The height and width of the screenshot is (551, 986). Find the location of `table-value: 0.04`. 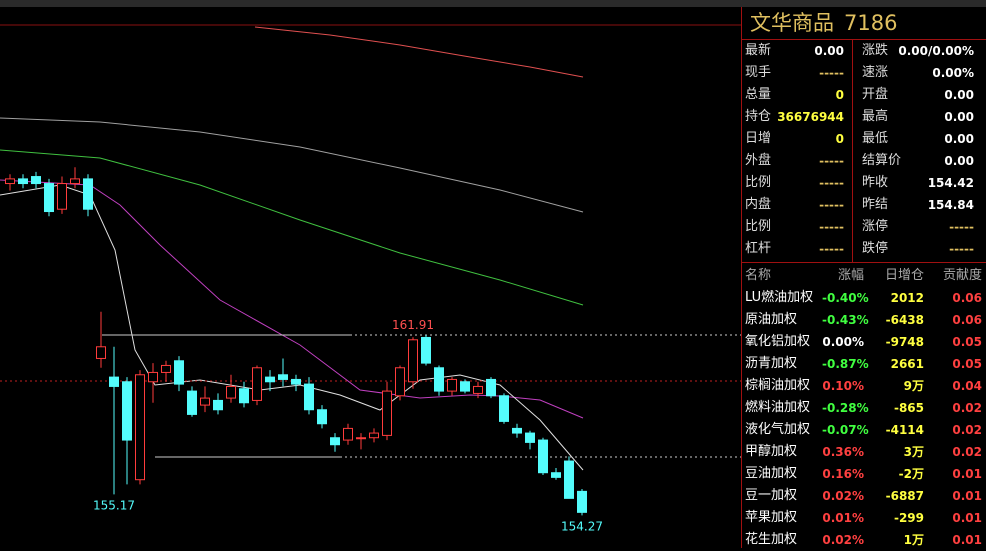

table-value: 0.04 is located at coordinates (967, 386).